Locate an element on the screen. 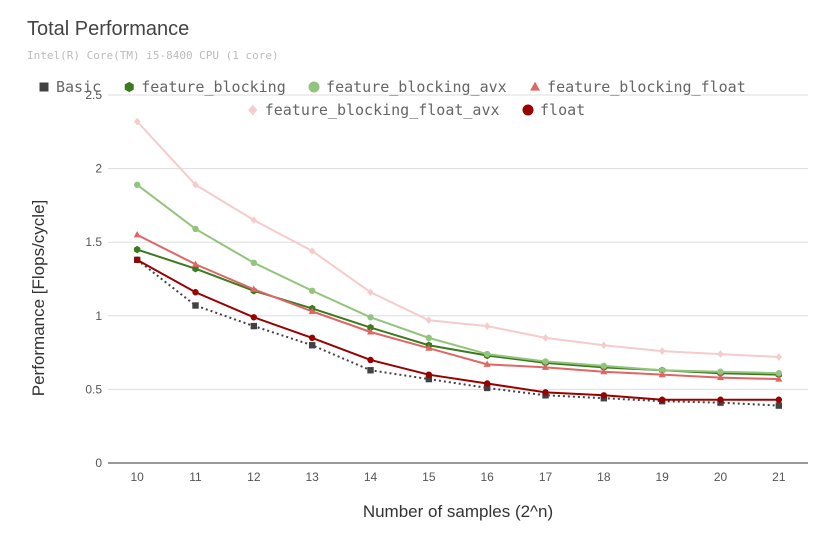 The width and height of the screenshot is (833, 538). x-axis-ticks: 10 11 12 13 14 15 16 17 18 19 20 21 is located at coordinates (457, 477).